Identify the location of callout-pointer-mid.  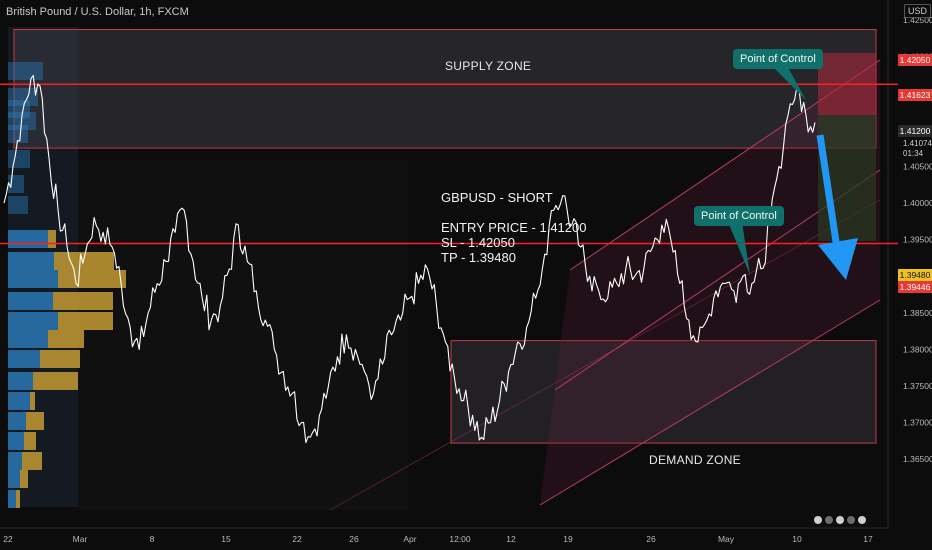
(739, 248).